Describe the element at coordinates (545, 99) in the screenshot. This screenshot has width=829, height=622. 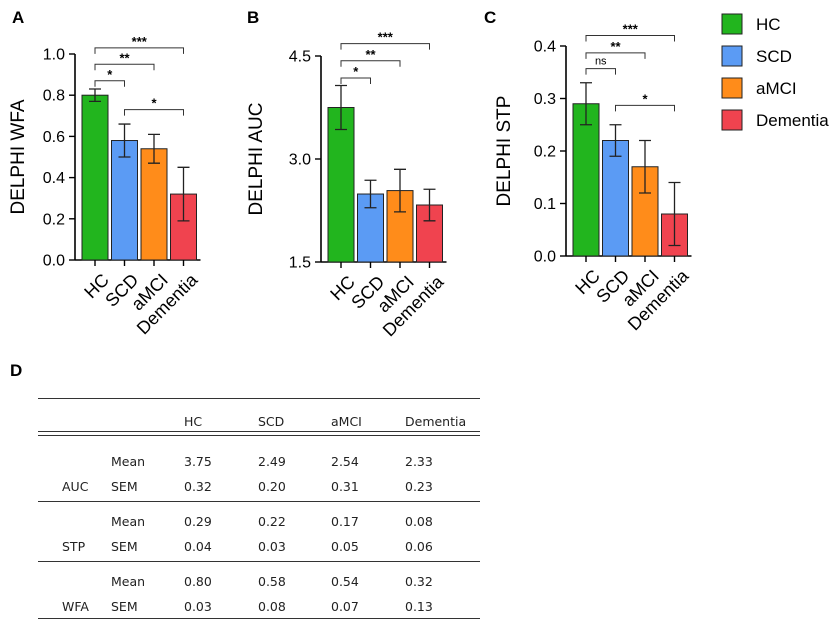
I see `y-tick-label: 0.3` at that location.